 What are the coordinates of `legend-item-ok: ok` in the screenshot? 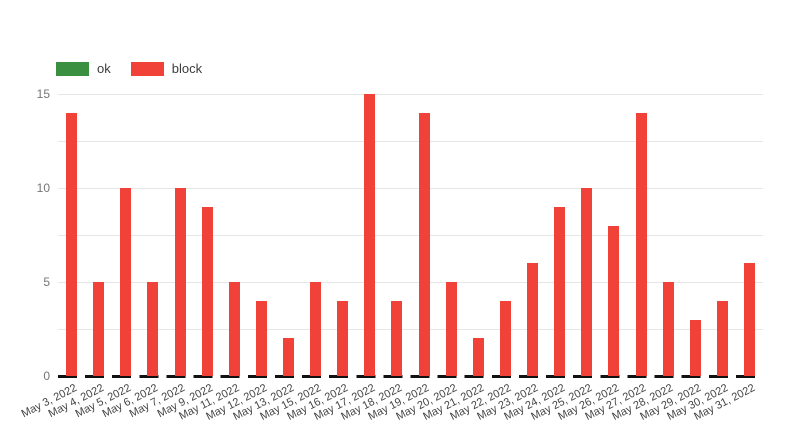 It's located at (83, 69).